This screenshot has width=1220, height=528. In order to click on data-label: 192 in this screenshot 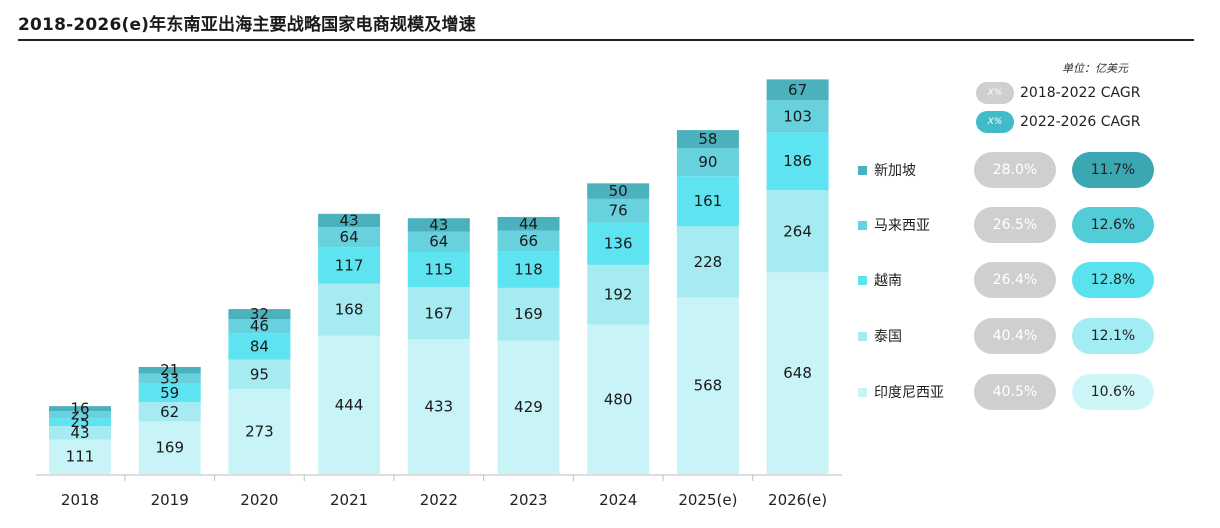, I will do `click(618, 295)`.